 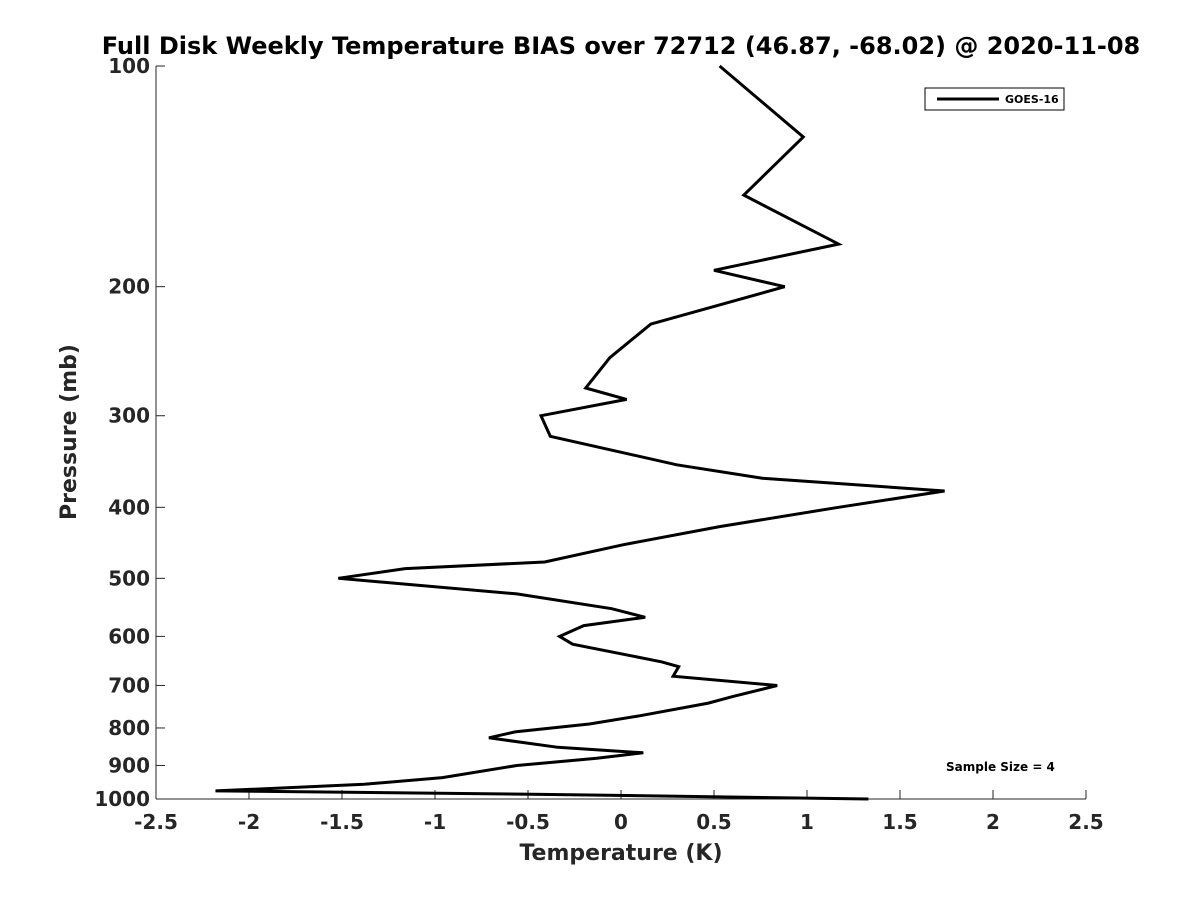 I want to click on x-axis-ticks: -2.5 -2 -1.5 -1 -0.5 0 0.5 1 1.5 2 2.5, so click(x=619, y=812).